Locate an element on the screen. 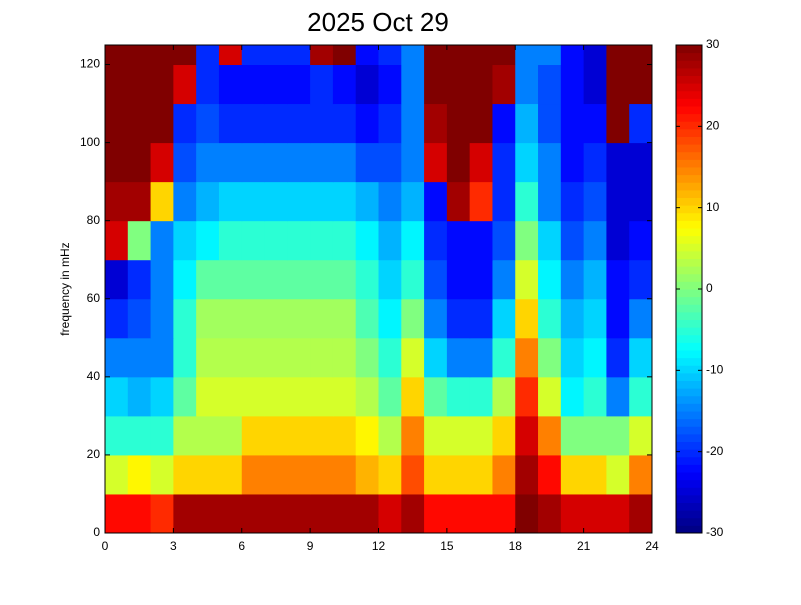 The width and height of the screenshot is (801, 605). colorbar-tick-label: -20 is located at coordinates (715, 451).